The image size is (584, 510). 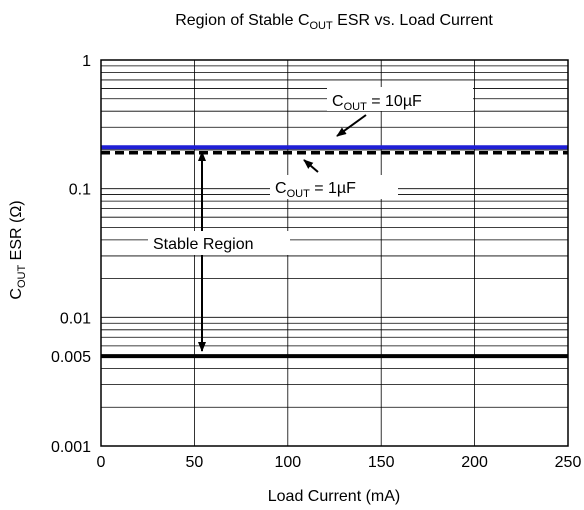 What do you see at coordinates (334, 496) in the screenshot?
I see `x-axis-label: Load Current (mA)` at bounding box center [334, 496].